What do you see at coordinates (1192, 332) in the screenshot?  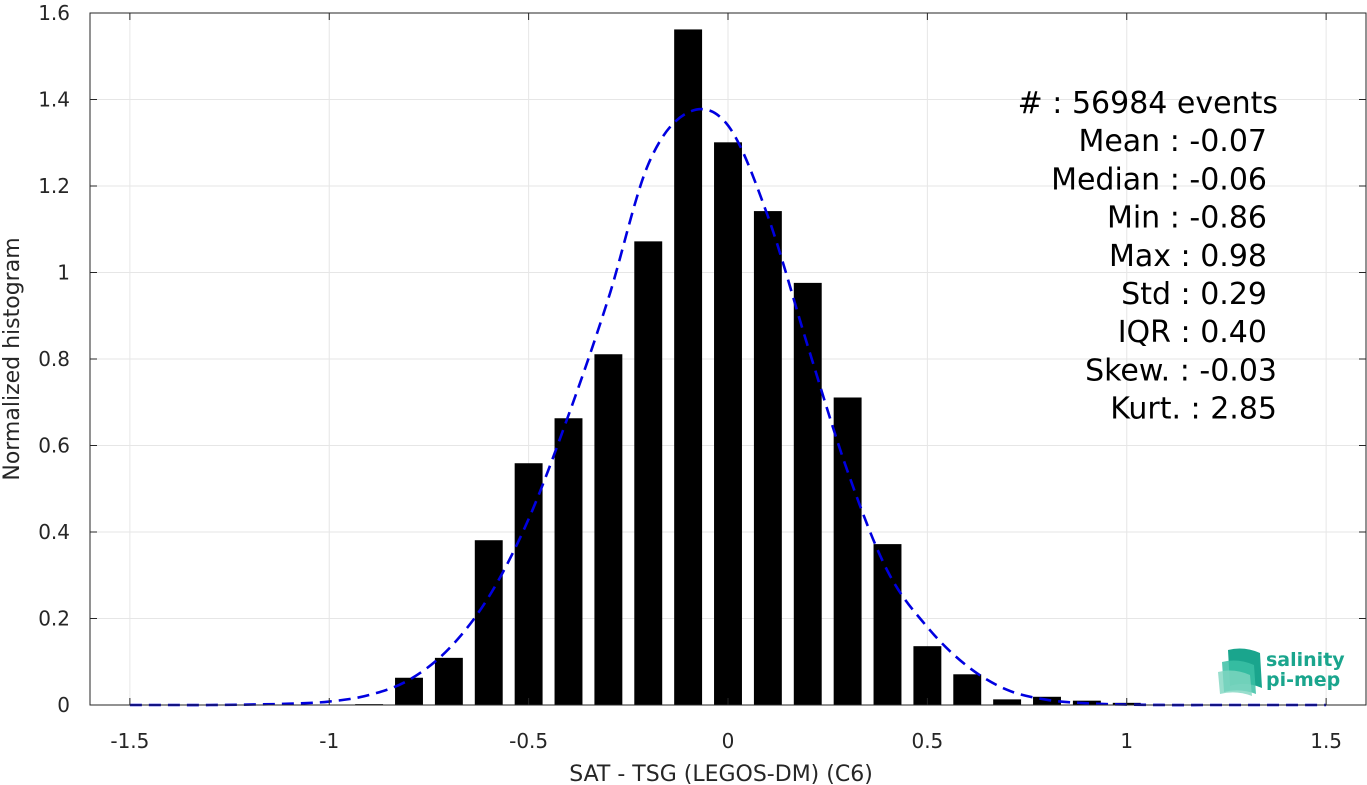 I see `stats-line: IQR : 0.40` at bounding box center [1192, 332].